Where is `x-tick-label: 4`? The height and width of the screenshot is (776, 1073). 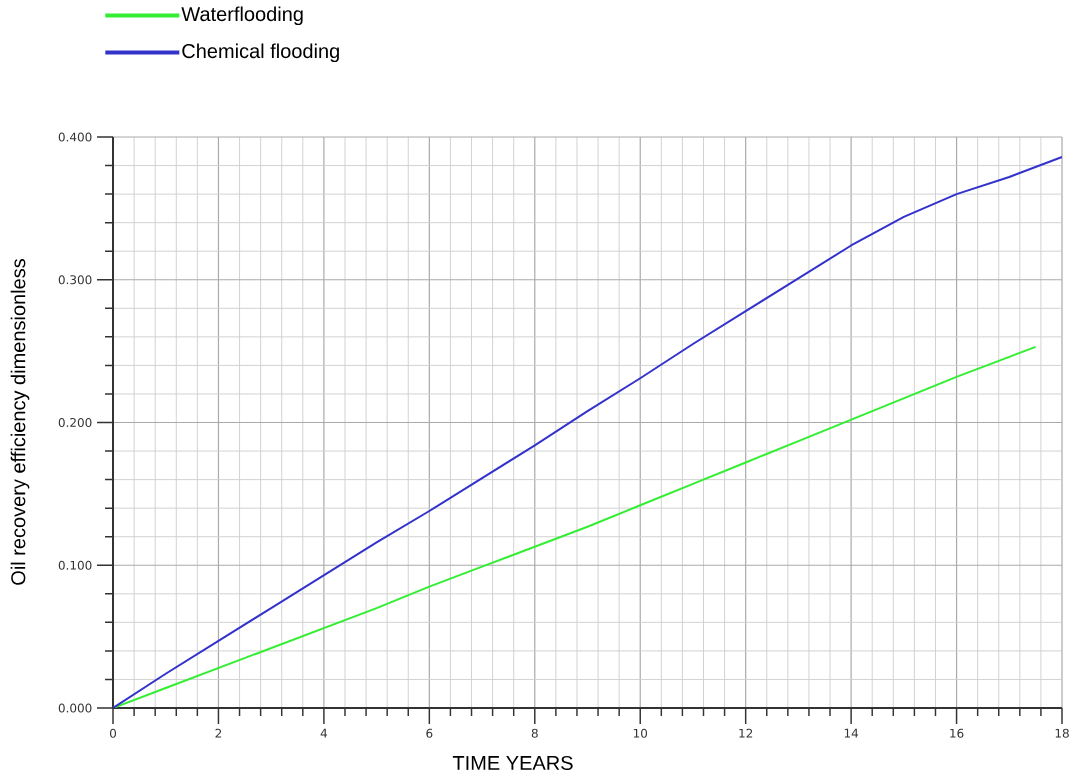 x-tick-label: 4 is located at coordinates (324, 733).